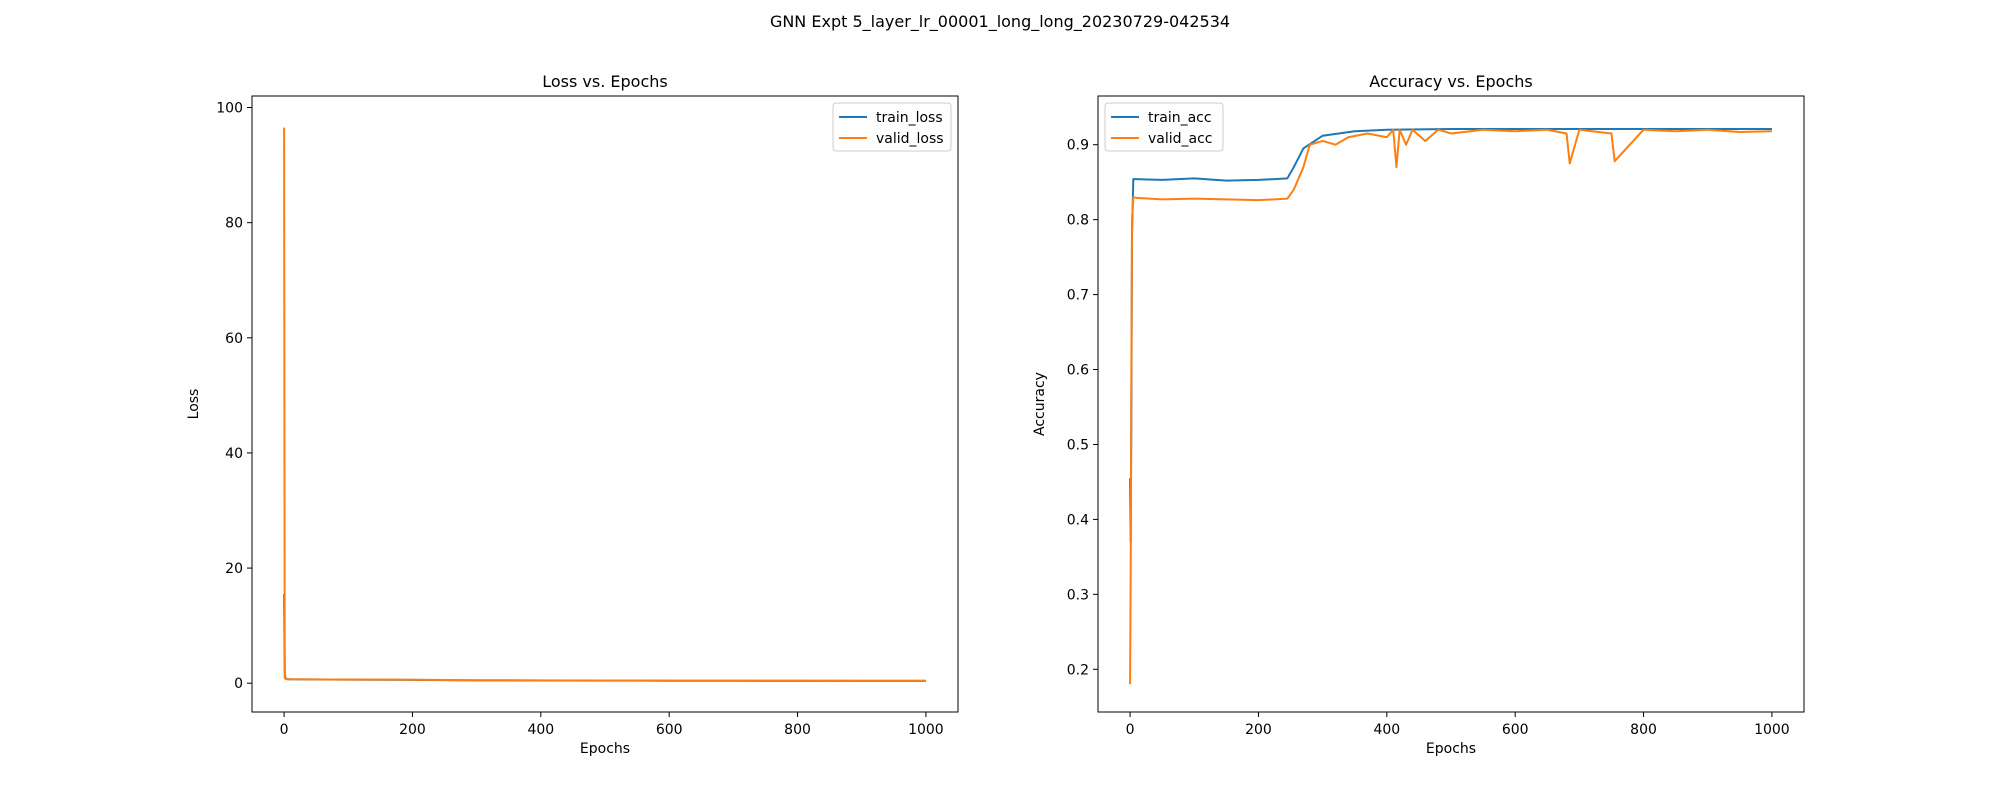 This screenshot has width=2000, height=800. What do you see at coordinates (1078, 520) in the screenshot?
I see `y-tick-label: 0.4` at bounding box center [1078, 520].